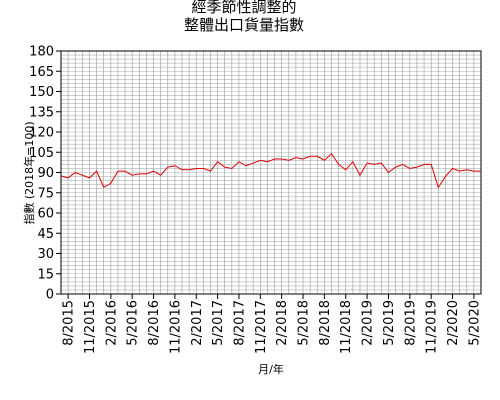  Describe the element at coordinates (41, 112) in the screenshot. I see `y-tick-label: 135` at that location.